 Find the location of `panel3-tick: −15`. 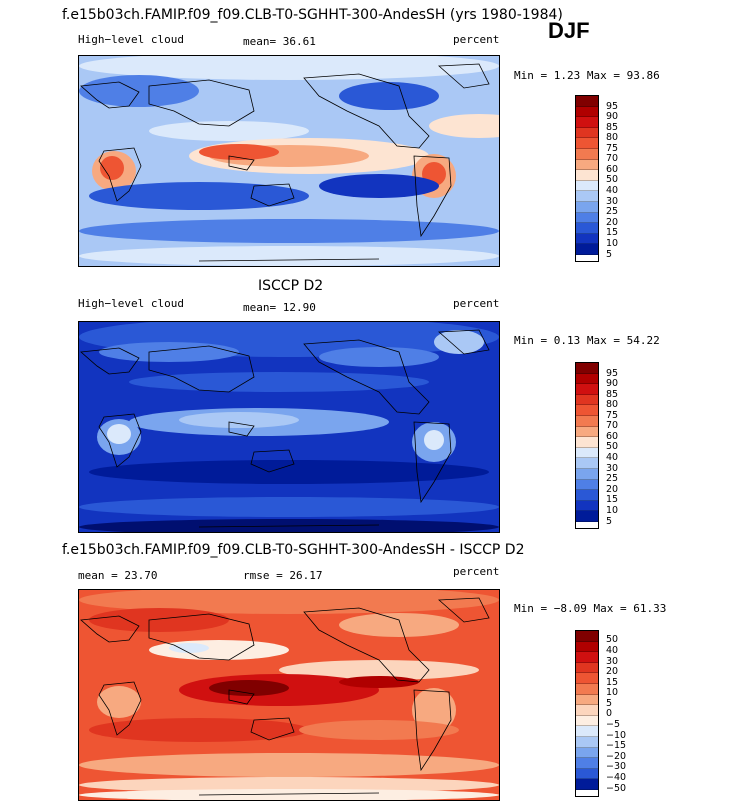

panel3-tick: −15 is located at coordinates (616, 745).